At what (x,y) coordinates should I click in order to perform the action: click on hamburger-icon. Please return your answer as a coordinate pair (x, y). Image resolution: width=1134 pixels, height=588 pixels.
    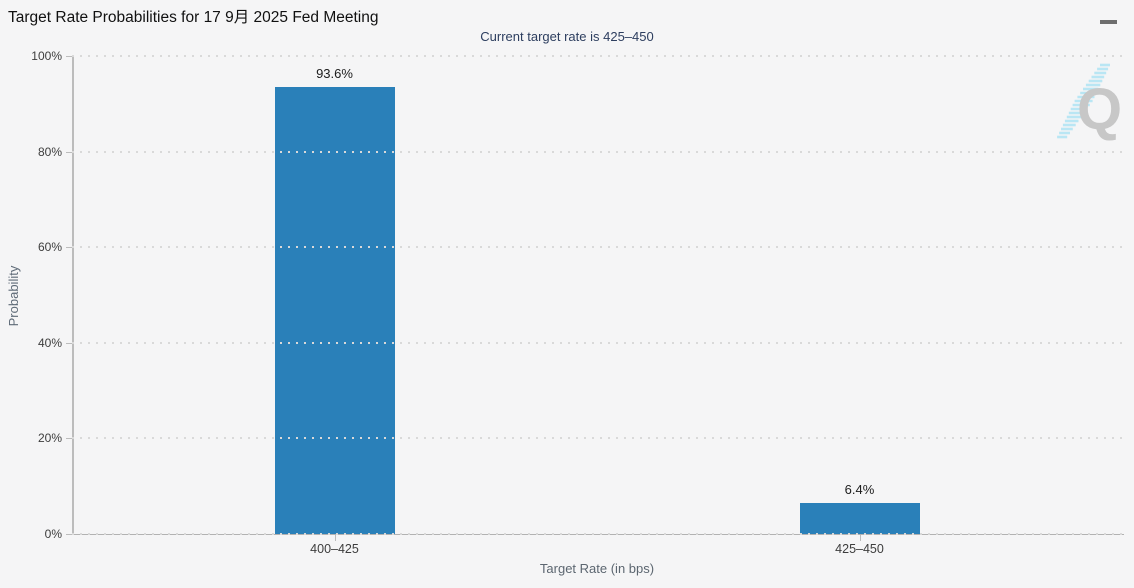
    Looking at the image, I should click on (1108, 22).